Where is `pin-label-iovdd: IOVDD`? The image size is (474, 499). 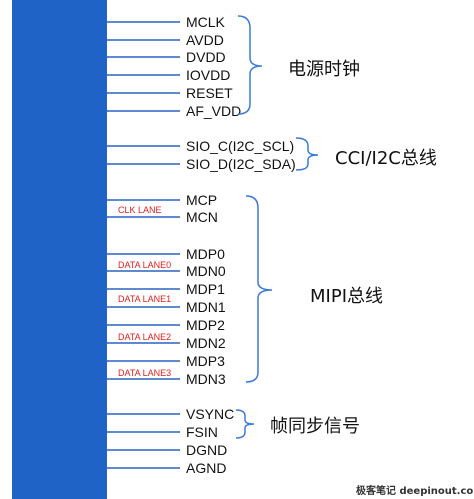 pin-label-iovdd: IOVDD is located at coordinates (208, 75).